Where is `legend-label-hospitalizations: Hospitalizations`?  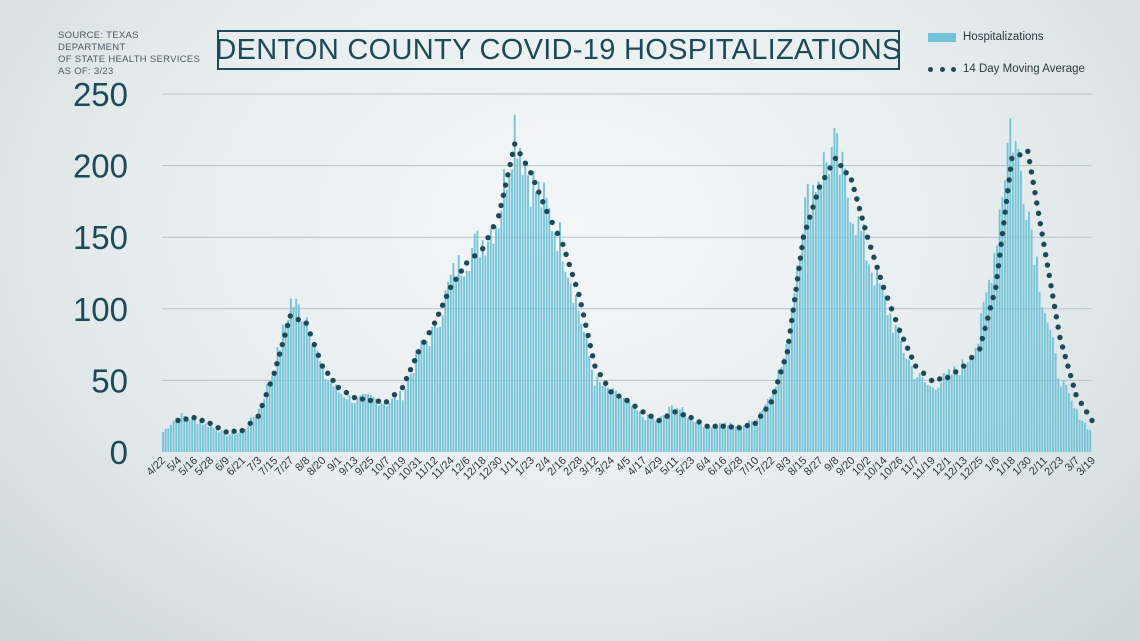
legend-label-hospitalizations: Hospitalizations is located at coordinates (1003, 37).